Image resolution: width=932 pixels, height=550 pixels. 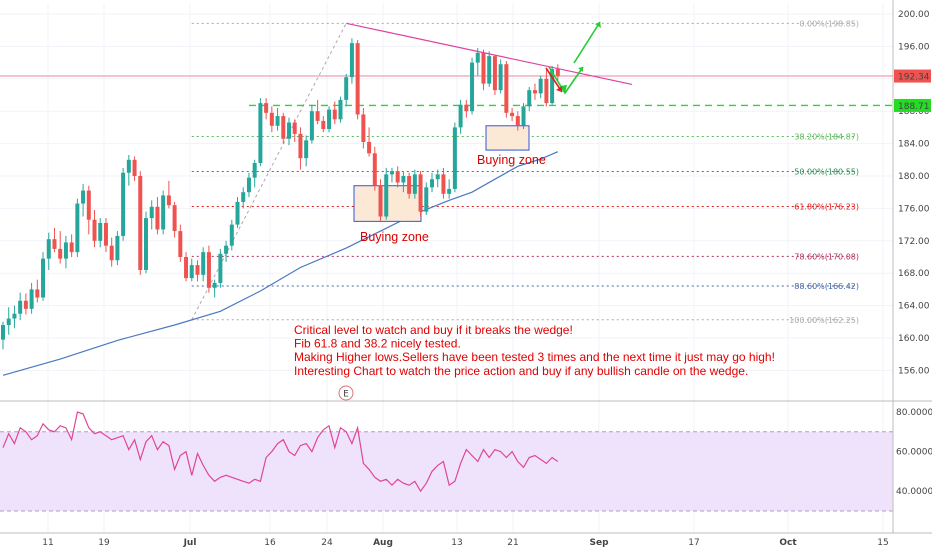 What do you see at coordinates (587, 42) in the screenshot?
I see `breakout-arrow` at bounding box center [587, 42].